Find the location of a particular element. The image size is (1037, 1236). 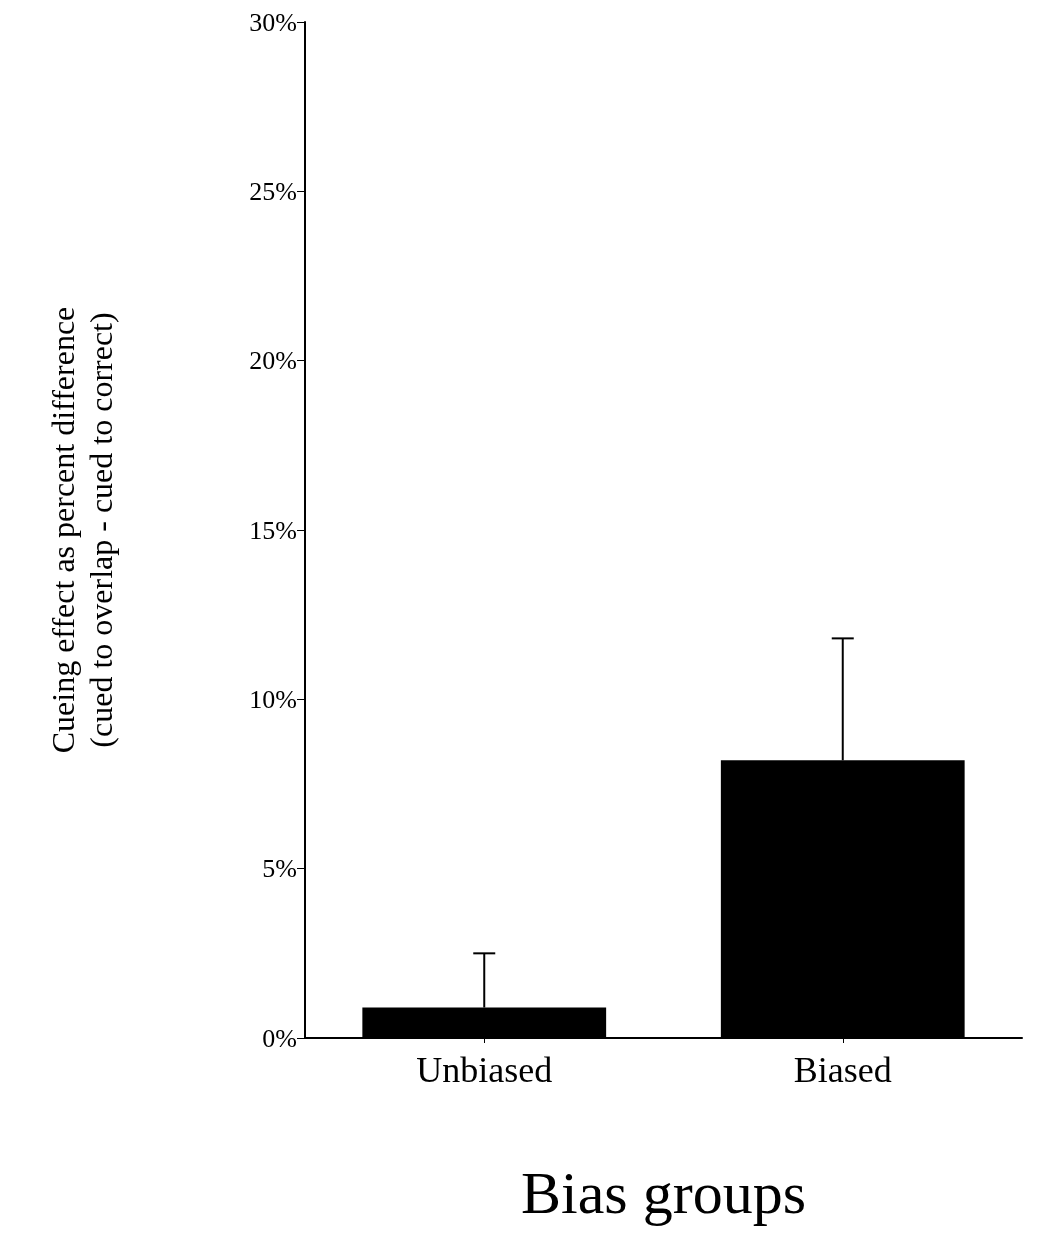

x-axis-title: Bias groups is located at coordinates (663, 1193).